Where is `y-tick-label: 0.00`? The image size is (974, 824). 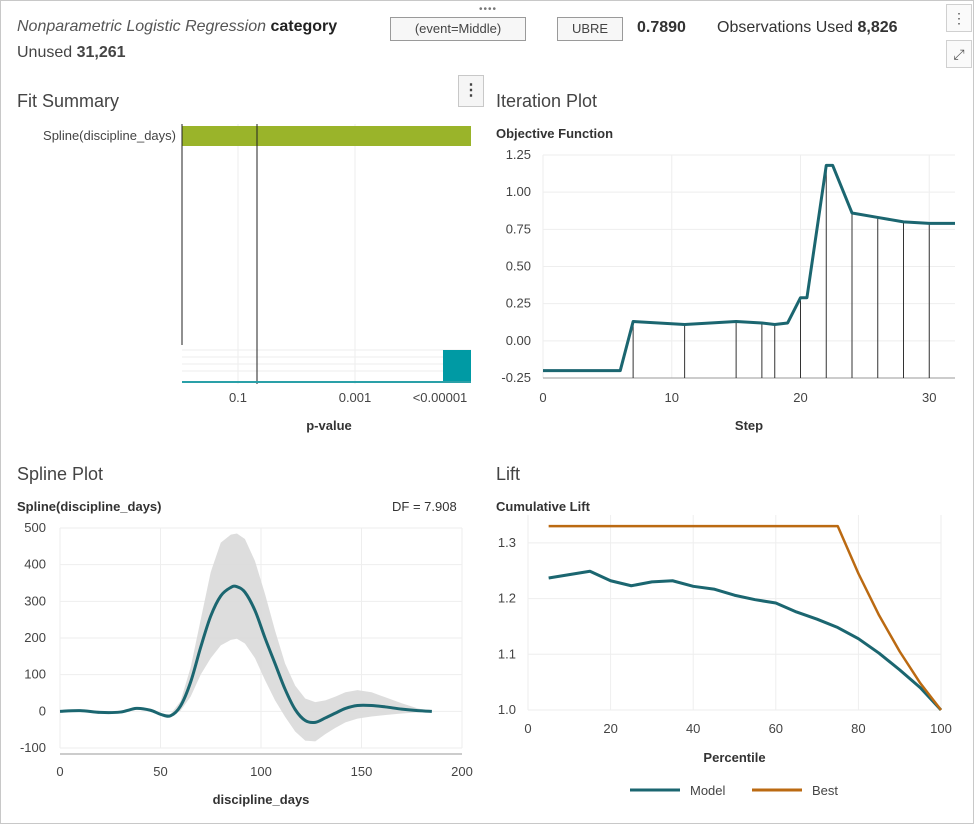 y-tick-label: 0.00 is located at coordinates (518, 340).